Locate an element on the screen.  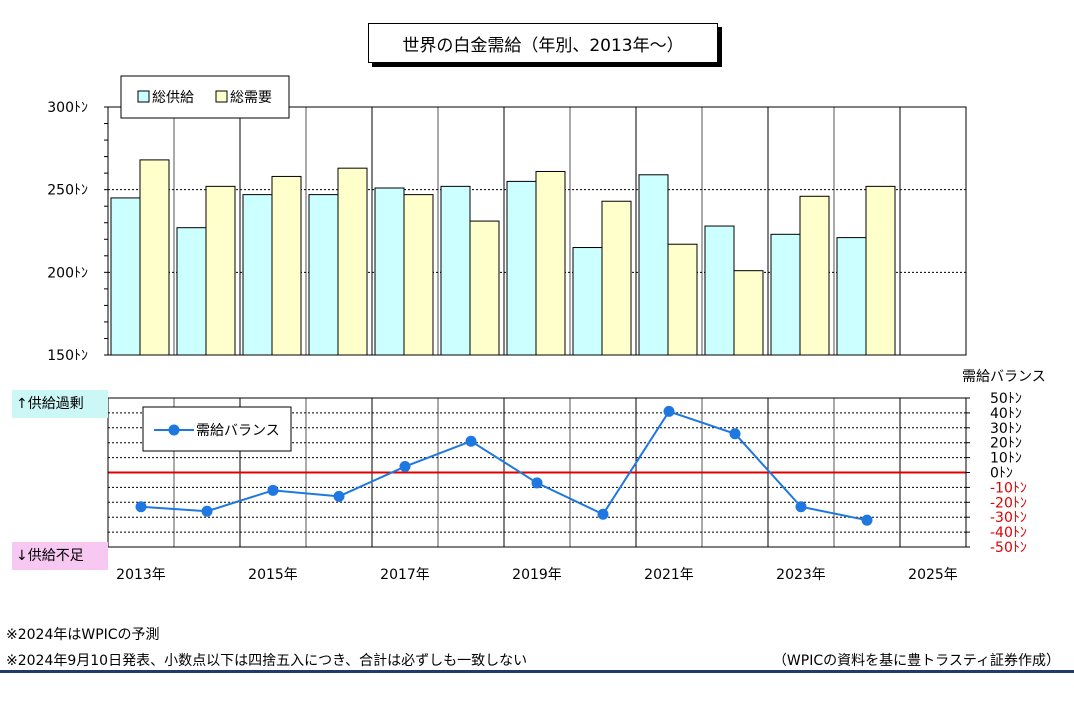
x-tick-label: 2025年 is located at coordinates (933, 575).